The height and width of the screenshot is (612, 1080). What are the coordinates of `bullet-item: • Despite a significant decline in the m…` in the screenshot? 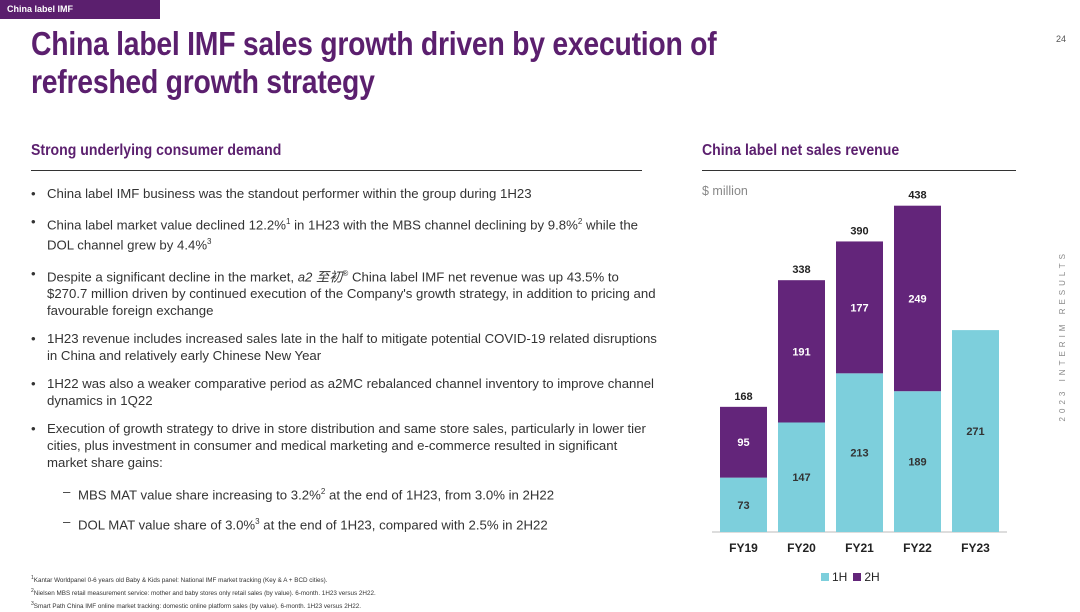 It's located at (346, 292).